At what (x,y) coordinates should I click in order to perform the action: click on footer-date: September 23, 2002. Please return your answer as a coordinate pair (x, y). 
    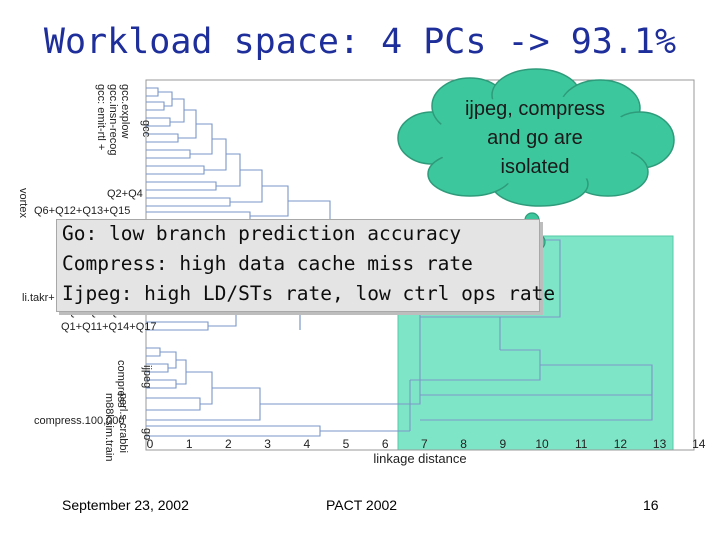
    Looking at the image, I should click on (125, 505).